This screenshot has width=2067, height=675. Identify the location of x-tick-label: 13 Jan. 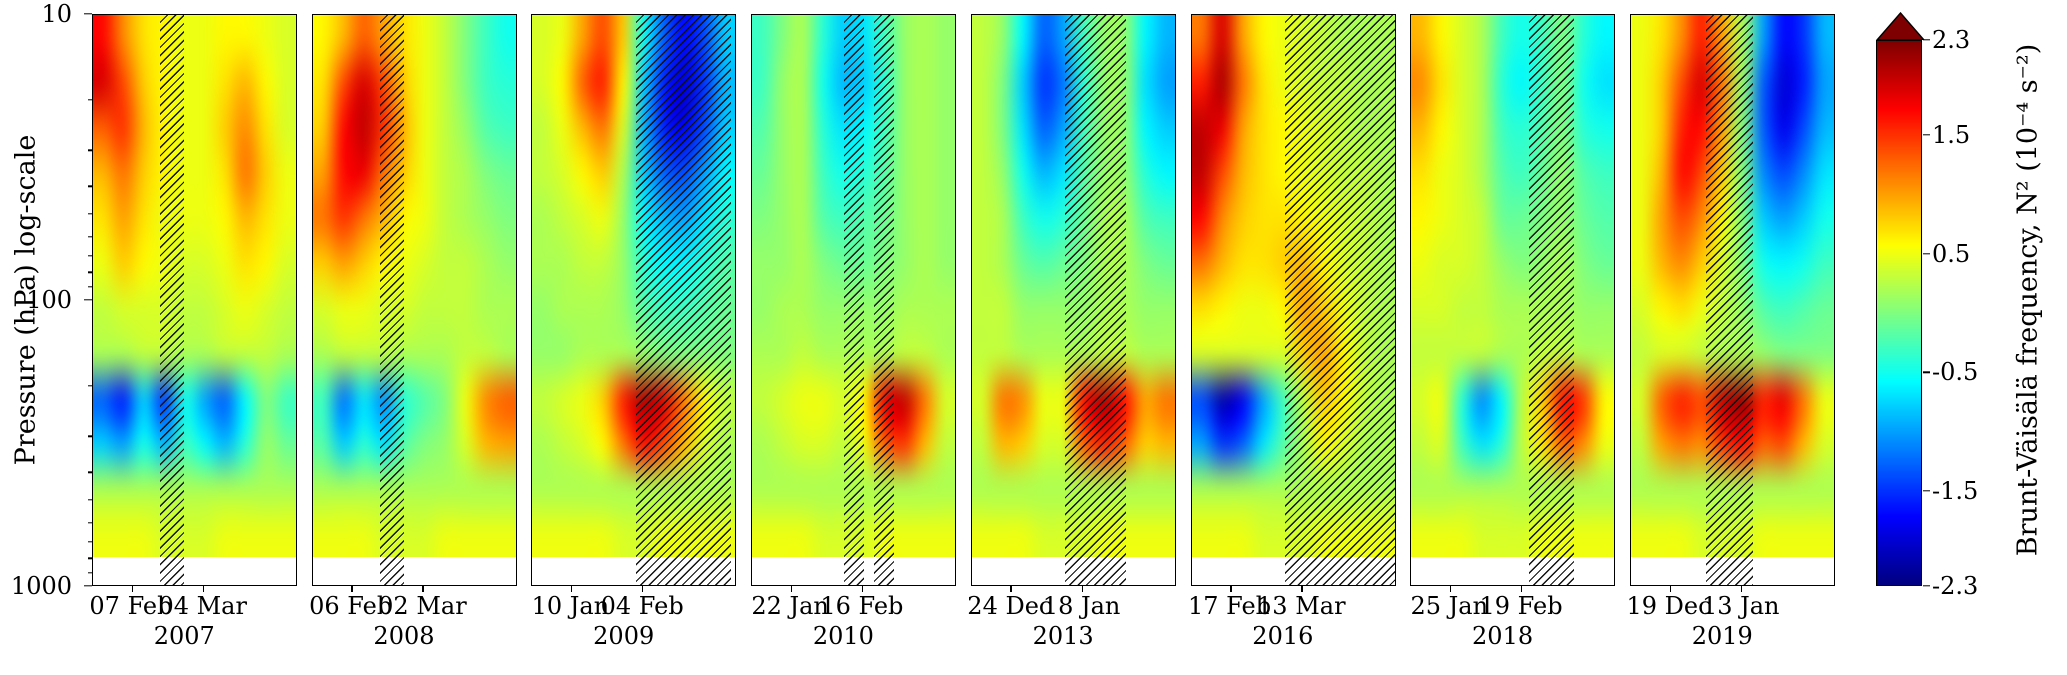
(1740, 606).